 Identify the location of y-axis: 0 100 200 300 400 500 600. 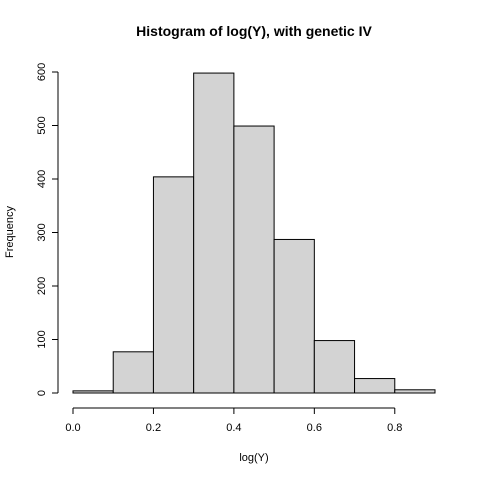
(47, 229).